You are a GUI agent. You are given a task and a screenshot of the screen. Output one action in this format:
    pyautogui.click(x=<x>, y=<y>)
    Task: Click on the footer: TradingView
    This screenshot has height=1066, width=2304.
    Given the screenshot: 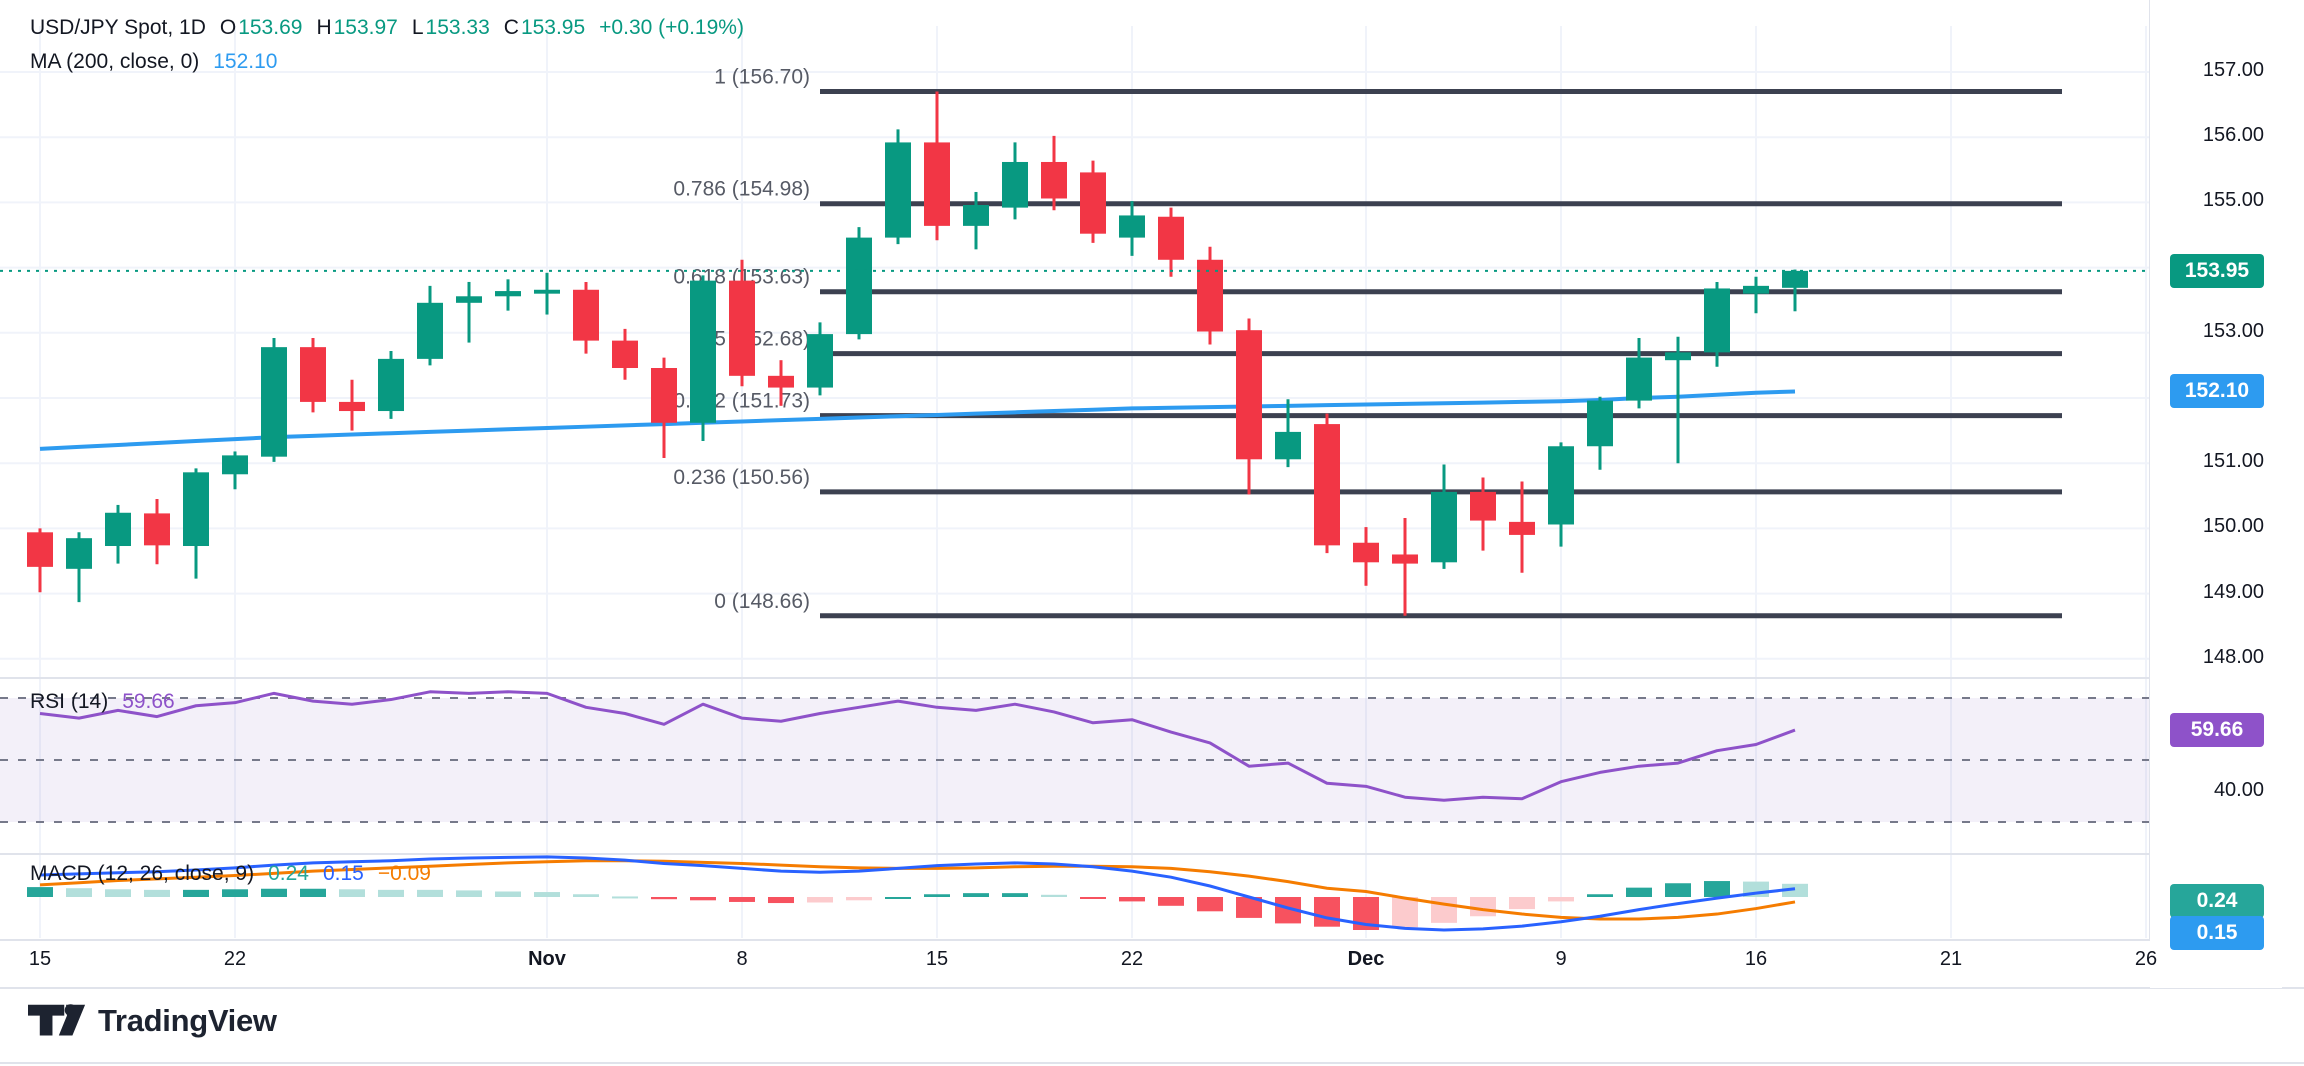 What is the action you would take?
    pyautogui.click(x=152, y=1021)
    